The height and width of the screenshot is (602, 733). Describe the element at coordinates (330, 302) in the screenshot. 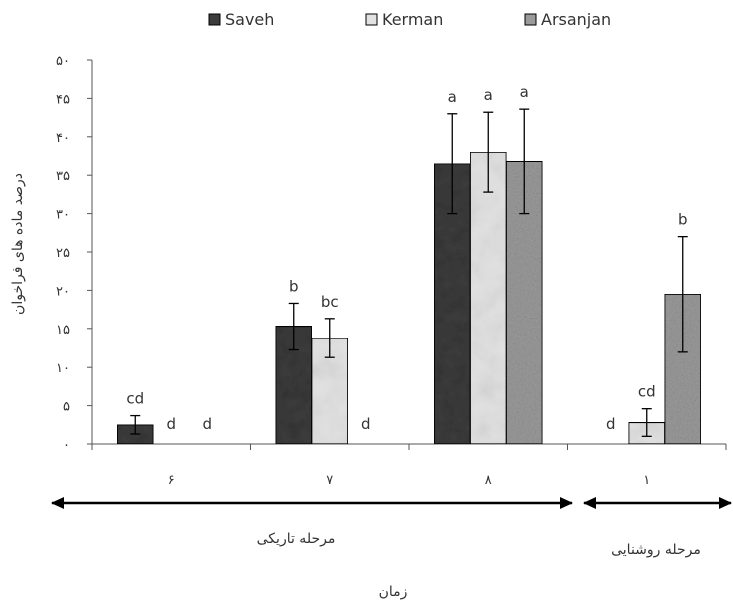

I see `significance-letter-kerman: bc` at that location.